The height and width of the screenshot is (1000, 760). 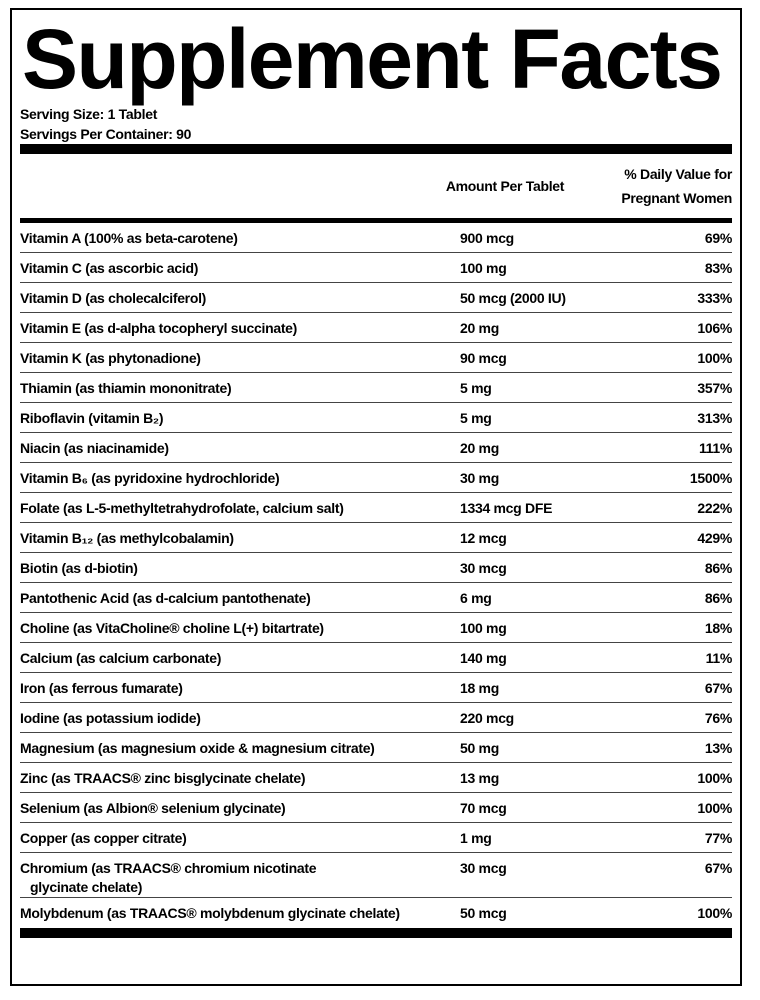 I want to click on amount: 18 mg, so click(x=479, y=688).